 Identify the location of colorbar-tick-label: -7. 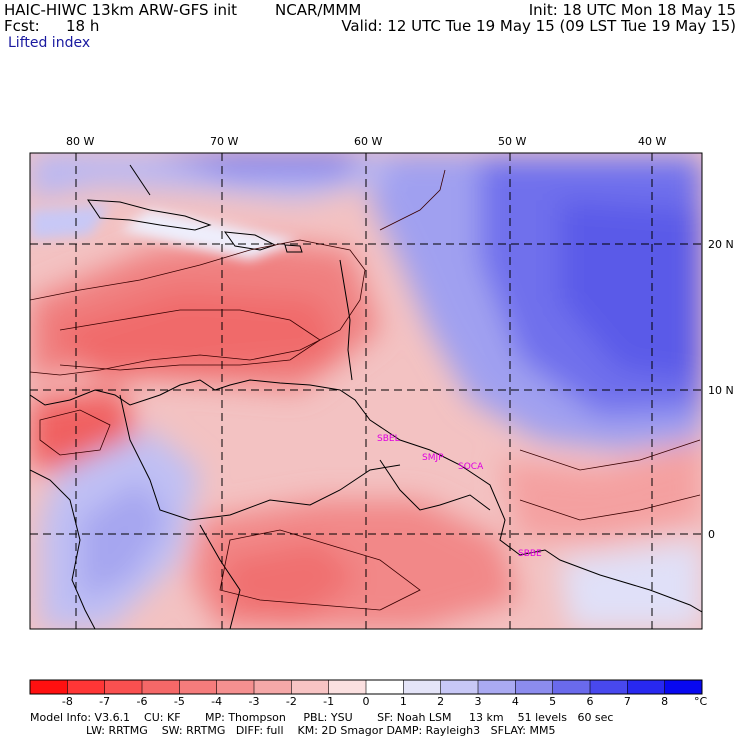
(104, 701).